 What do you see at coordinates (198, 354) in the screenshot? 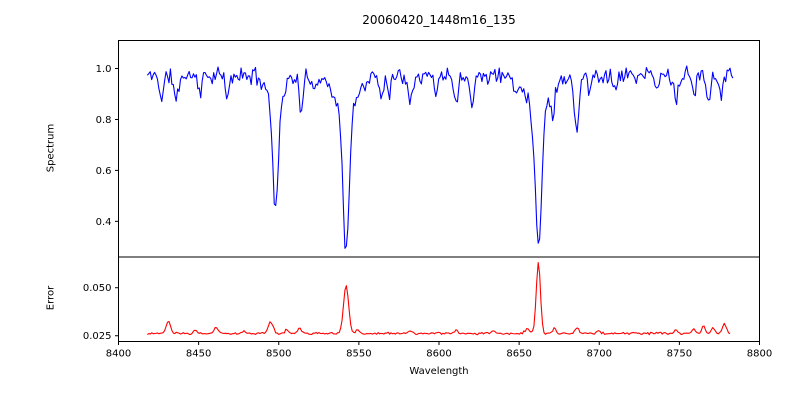
I see `x-tick-label: 8450` at bounding box center [198, 354].